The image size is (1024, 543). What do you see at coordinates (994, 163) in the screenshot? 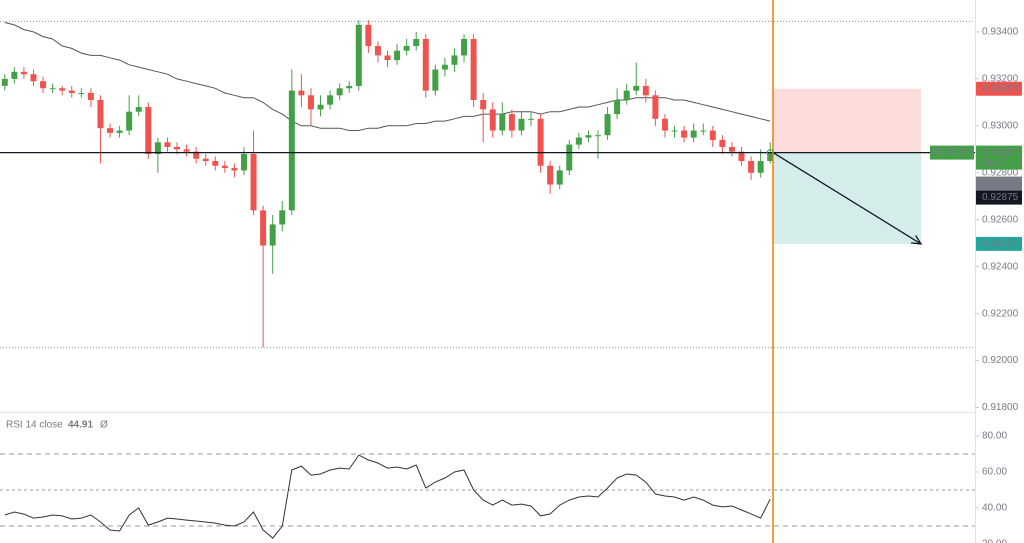
I see `countdown-label: 31:47` at bounding box center [994, 163].